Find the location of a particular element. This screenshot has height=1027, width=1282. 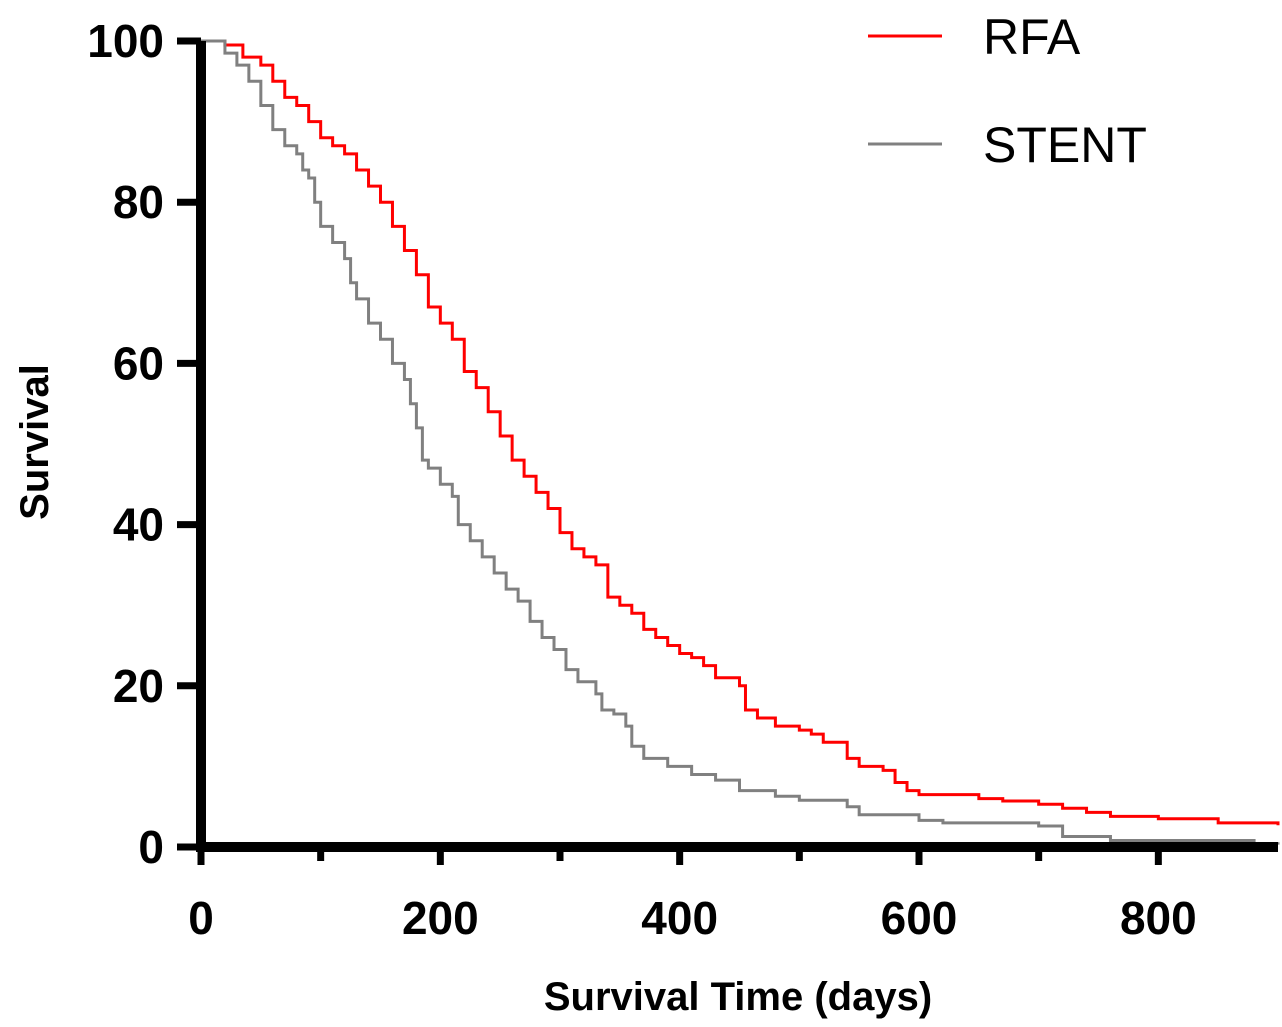

legend-label-rfa: RFA is located at coordinates (1032, 37).